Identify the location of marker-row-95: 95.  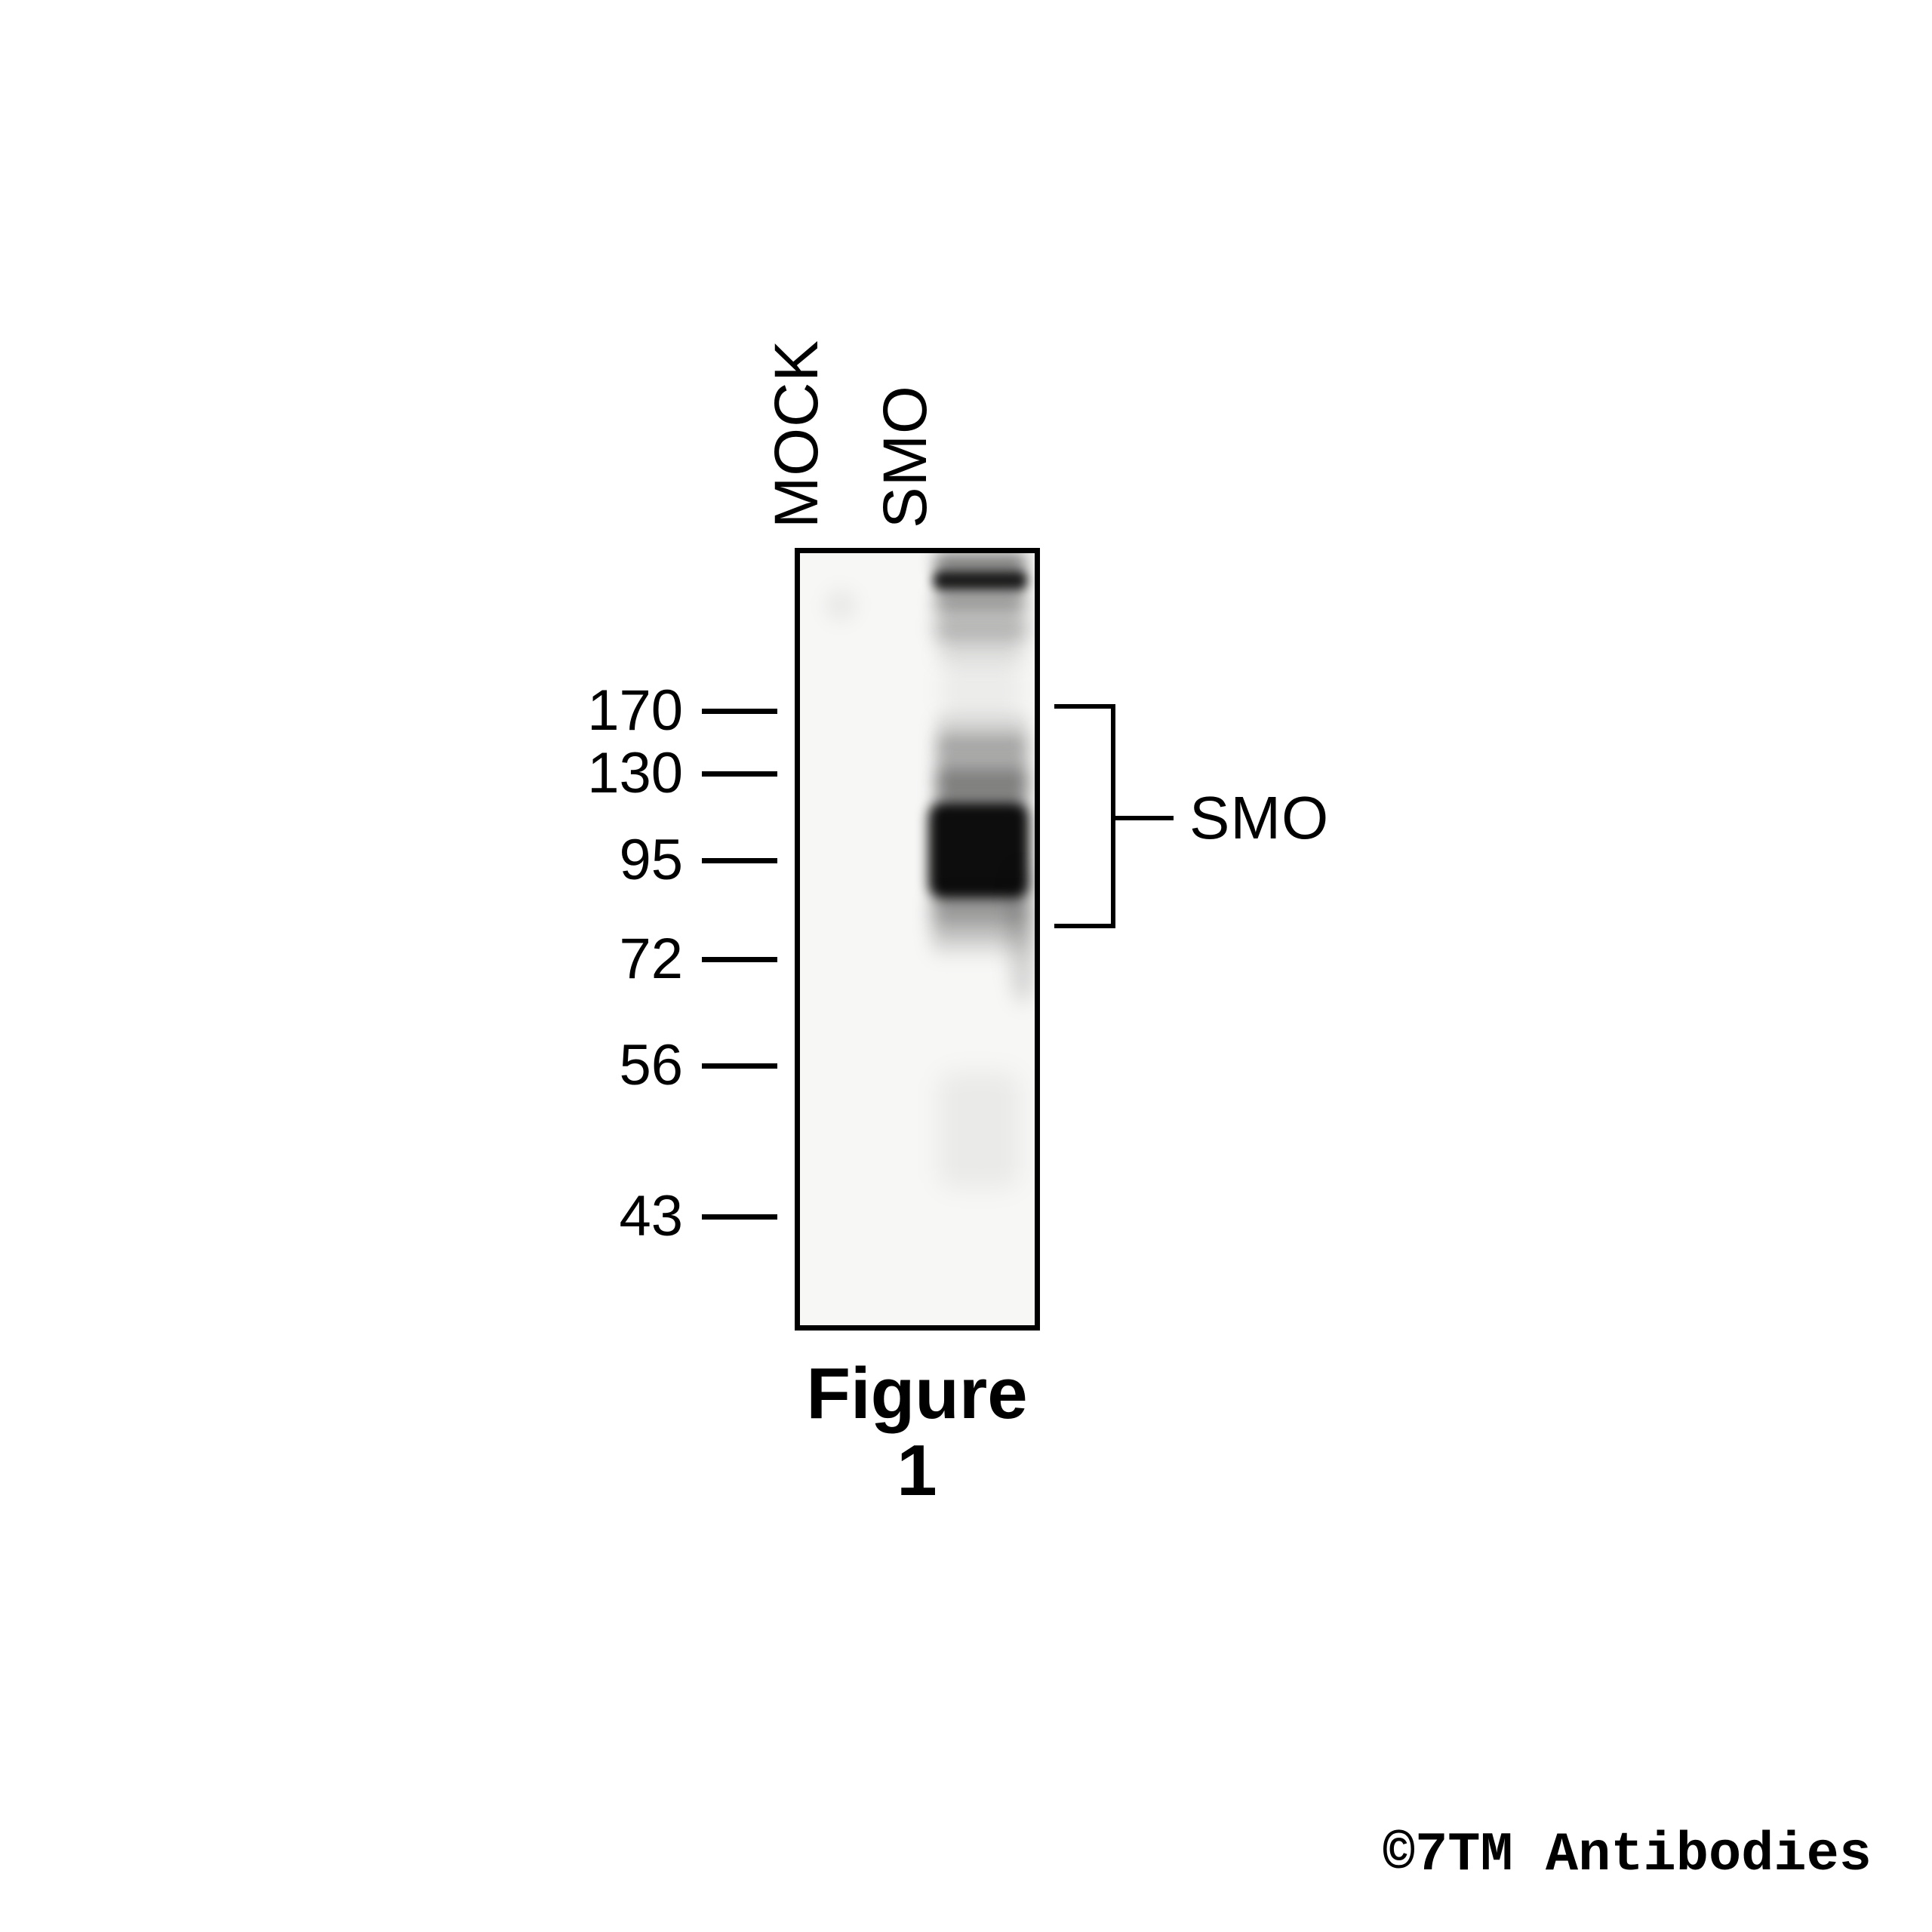
(667, 860).